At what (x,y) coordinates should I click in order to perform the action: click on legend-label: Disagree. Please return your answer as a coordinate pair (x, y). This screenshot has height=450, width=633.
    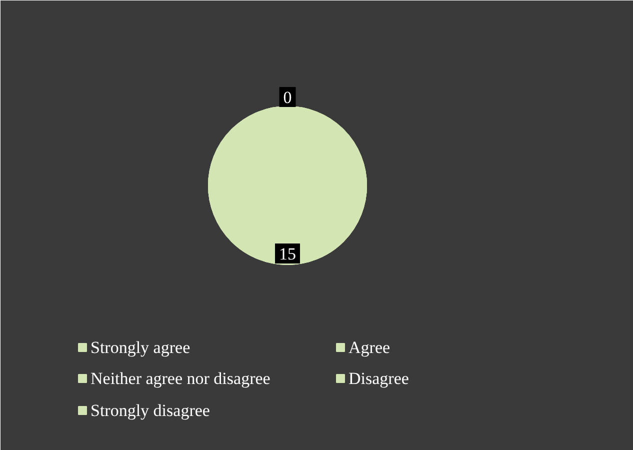
    Looking at the image, I should click on (378, 378).